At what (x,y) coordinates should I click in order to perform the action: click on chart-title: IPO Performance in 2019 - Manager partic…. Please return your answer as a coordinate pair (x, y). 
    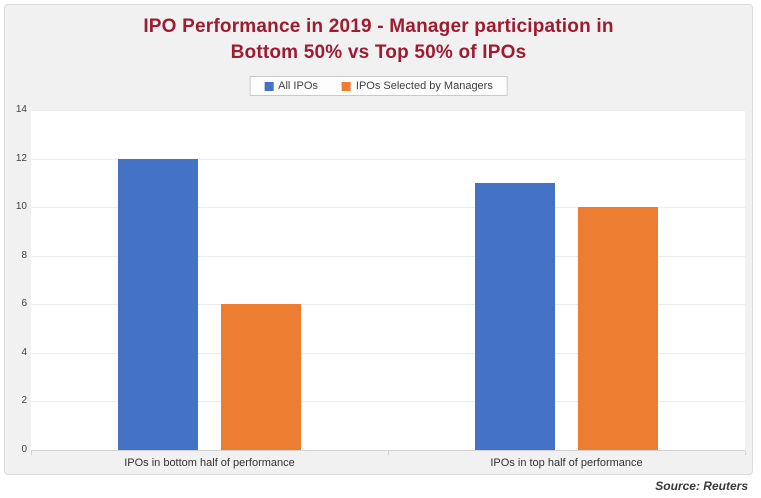
    Looking at the image, I should click on (378, 40).